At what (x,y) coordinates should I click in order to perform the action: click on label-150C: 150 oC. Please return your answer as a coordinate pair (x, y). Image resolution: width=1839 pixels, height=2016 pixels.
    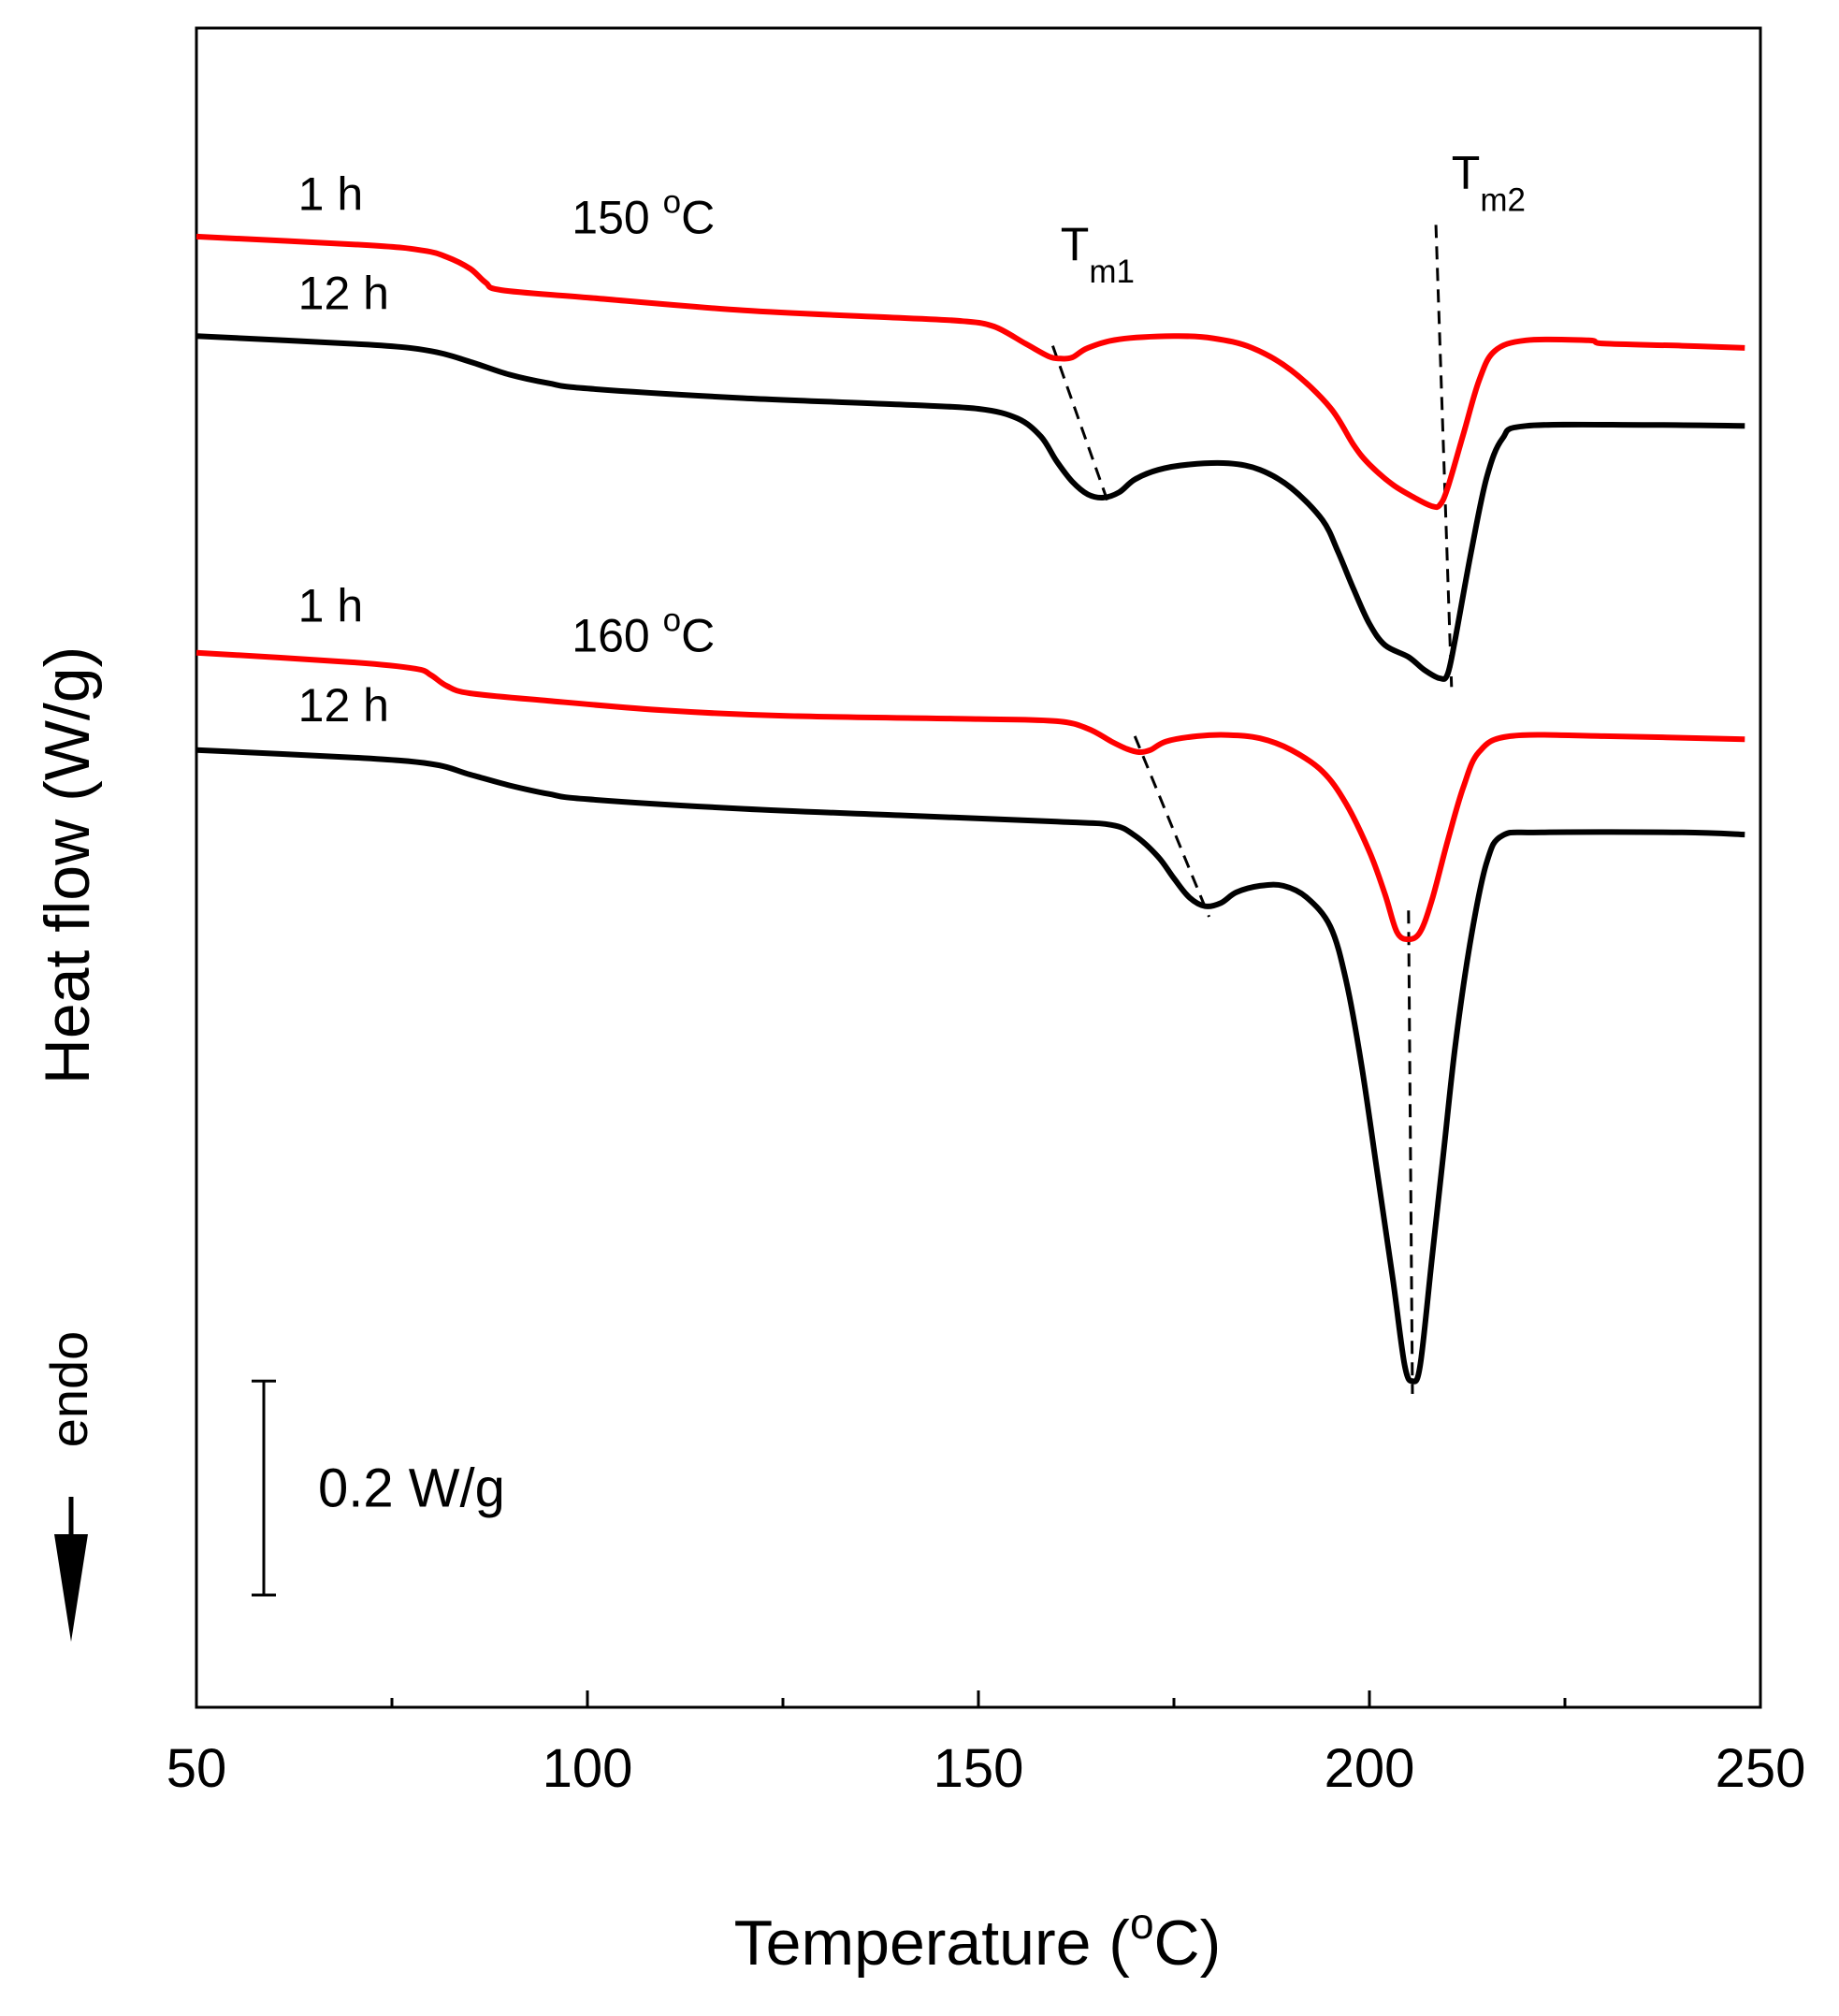
    Looking at the image, I should click on (644, 214).